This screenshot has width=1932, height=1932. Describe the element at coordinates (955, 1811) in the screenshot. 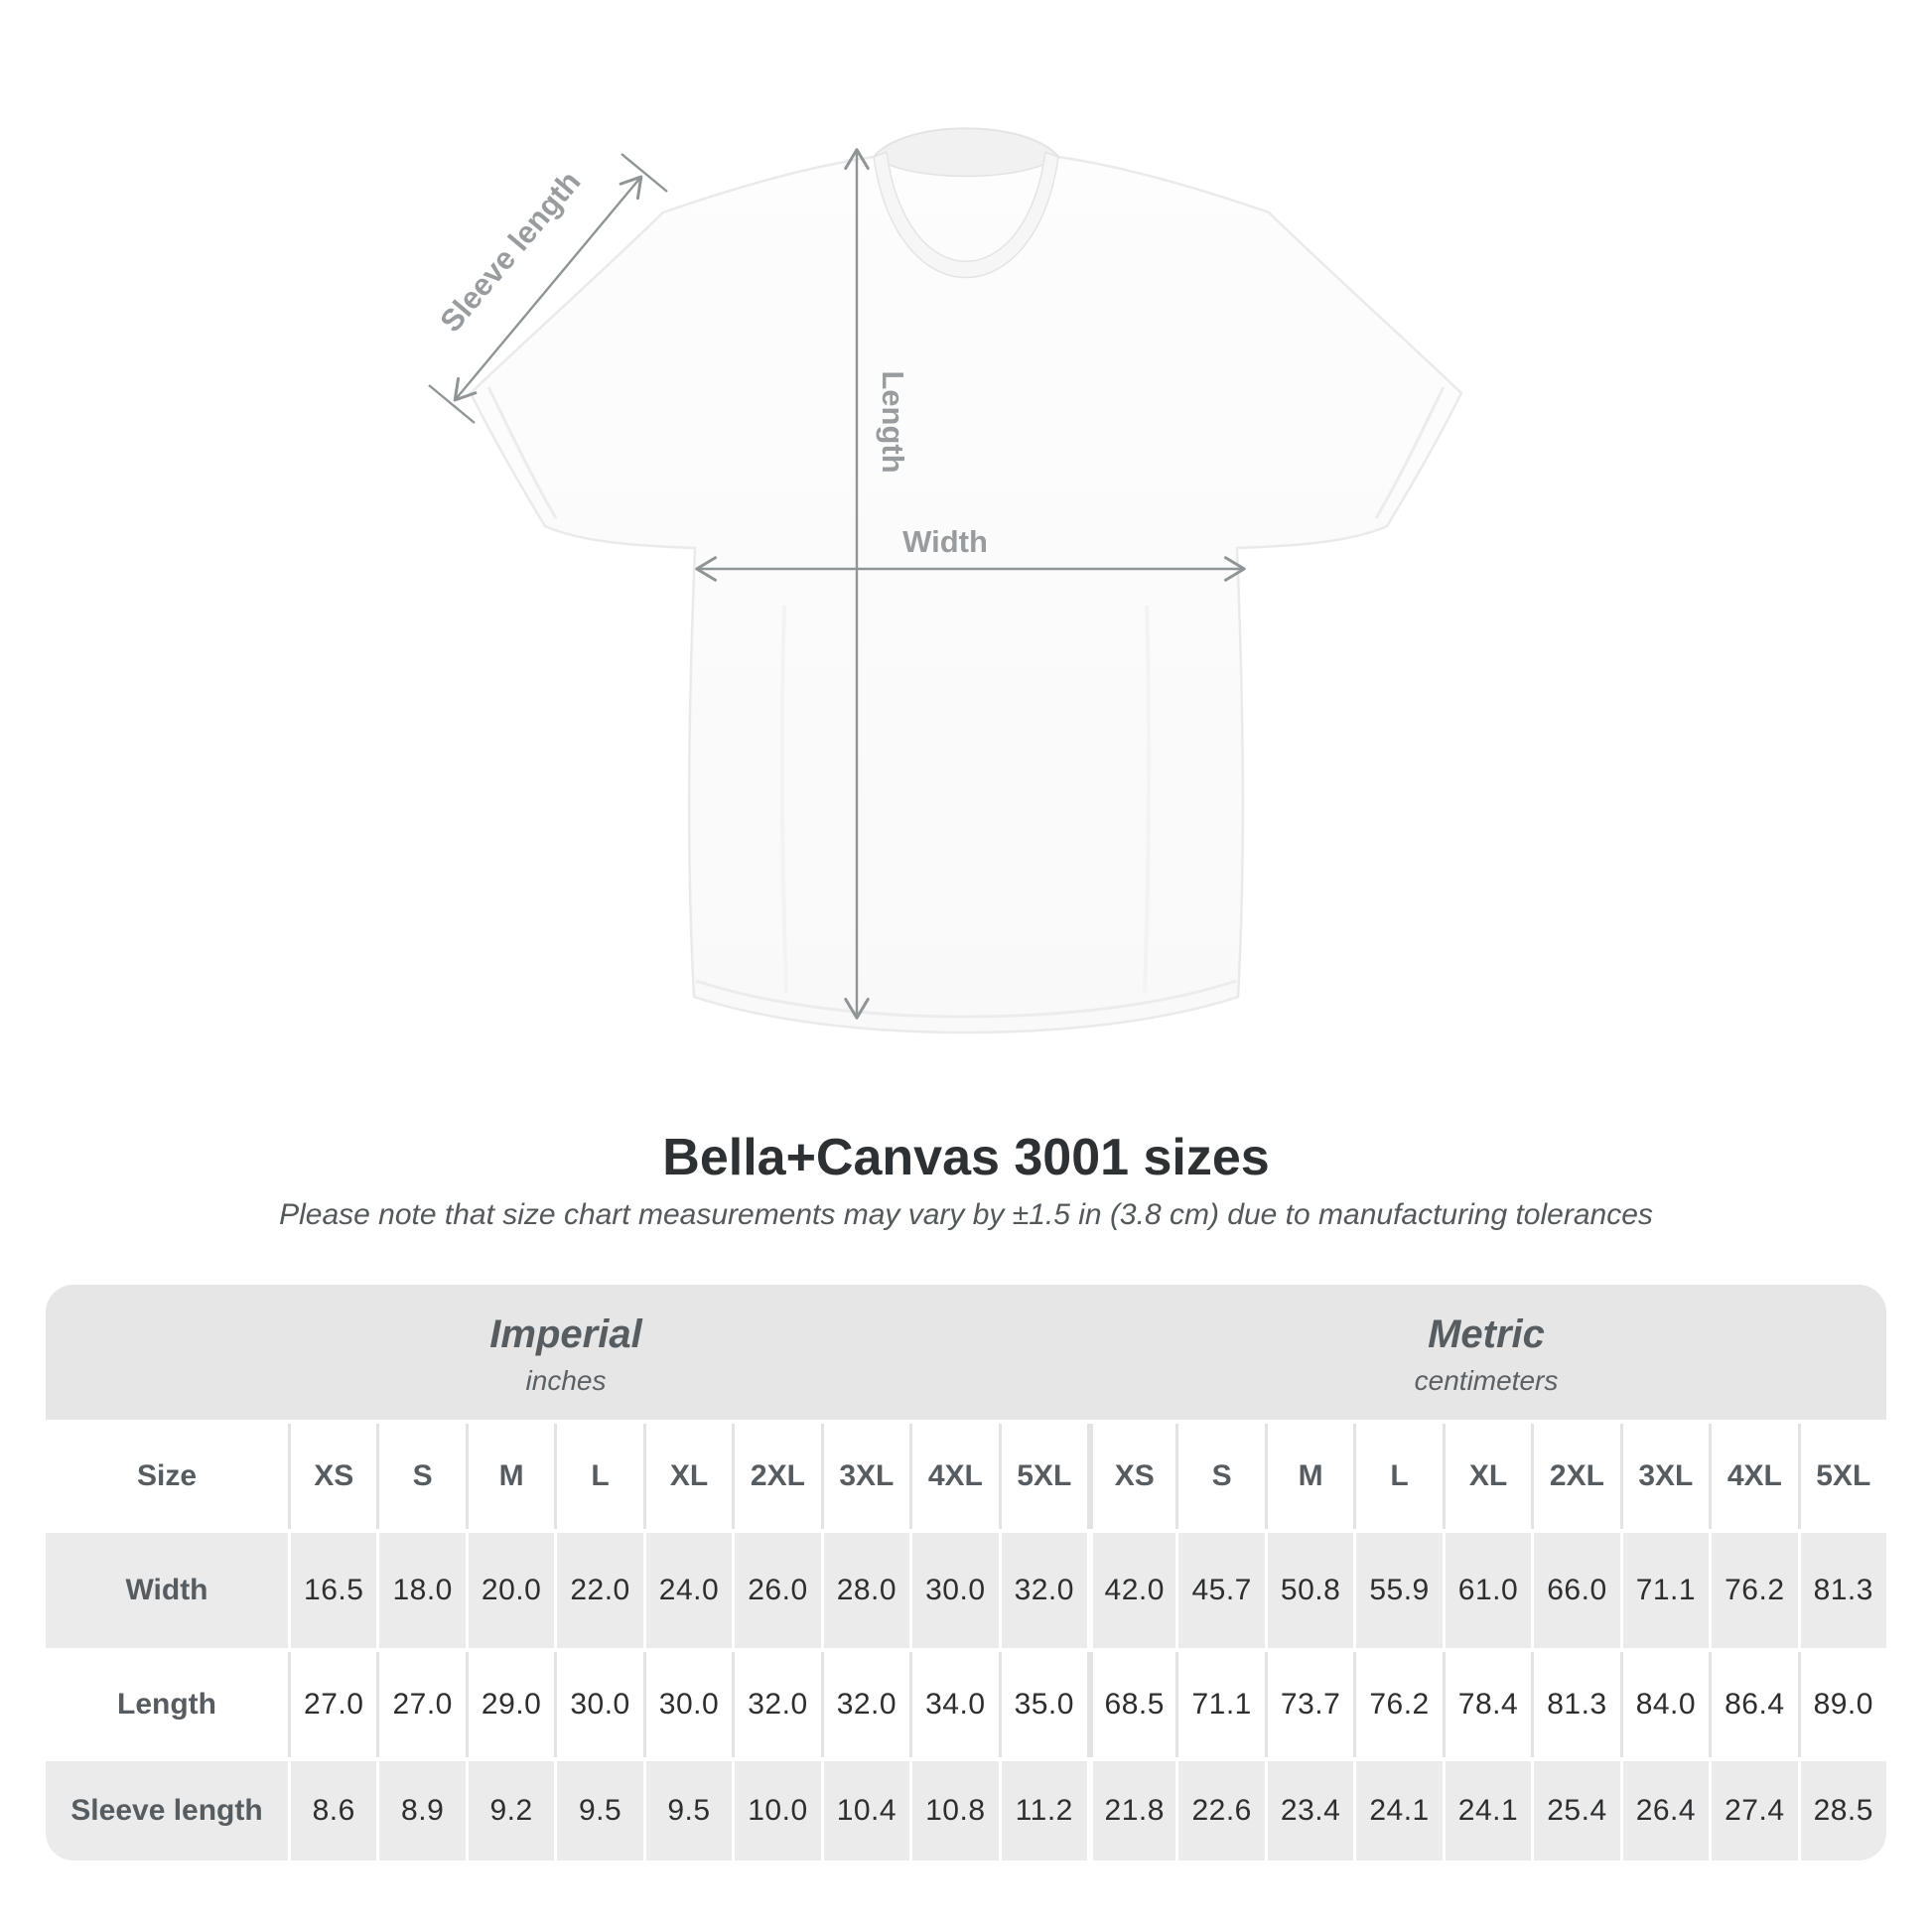

I see `measurement-value-cell: 10.8` at that location.